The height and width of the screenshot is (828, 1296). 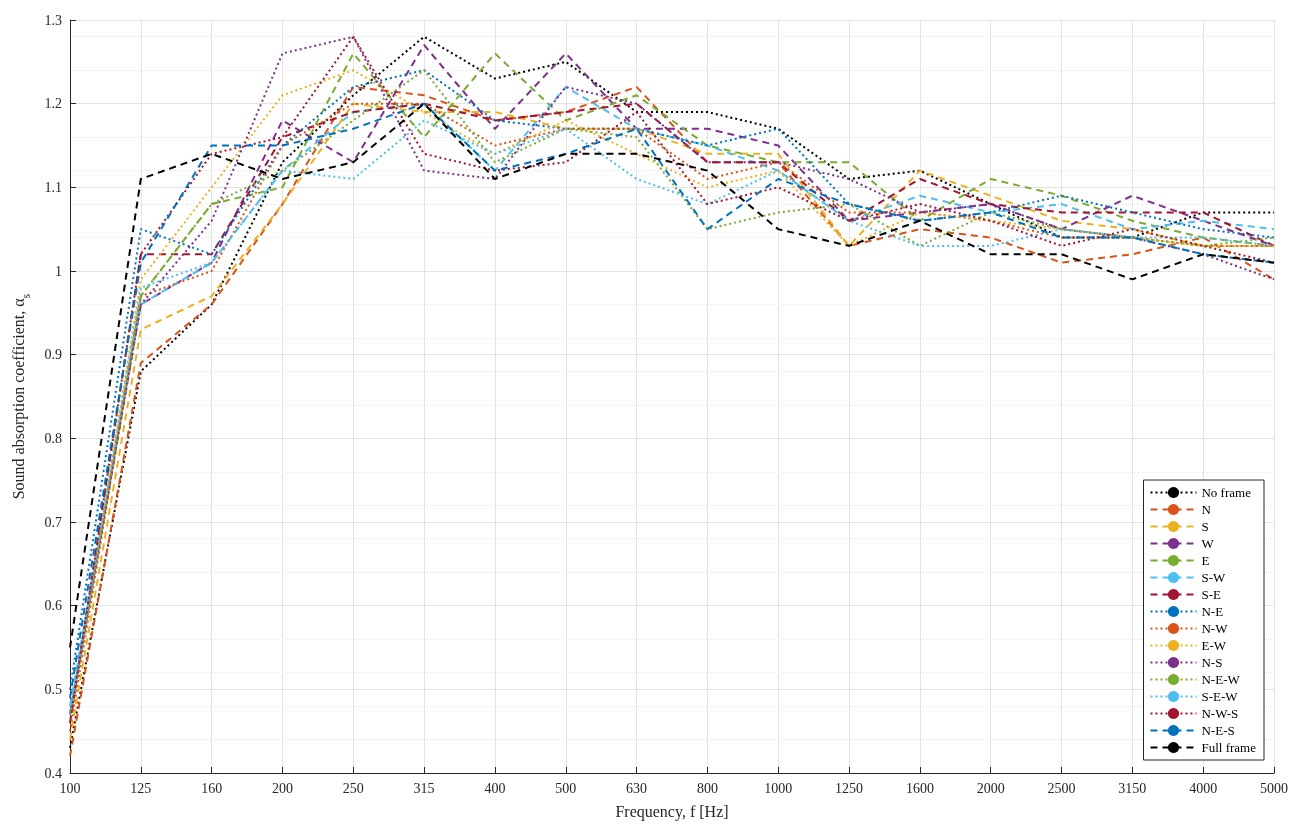 I want to click on x-tick-label: 125, so click(x=141, y=788).